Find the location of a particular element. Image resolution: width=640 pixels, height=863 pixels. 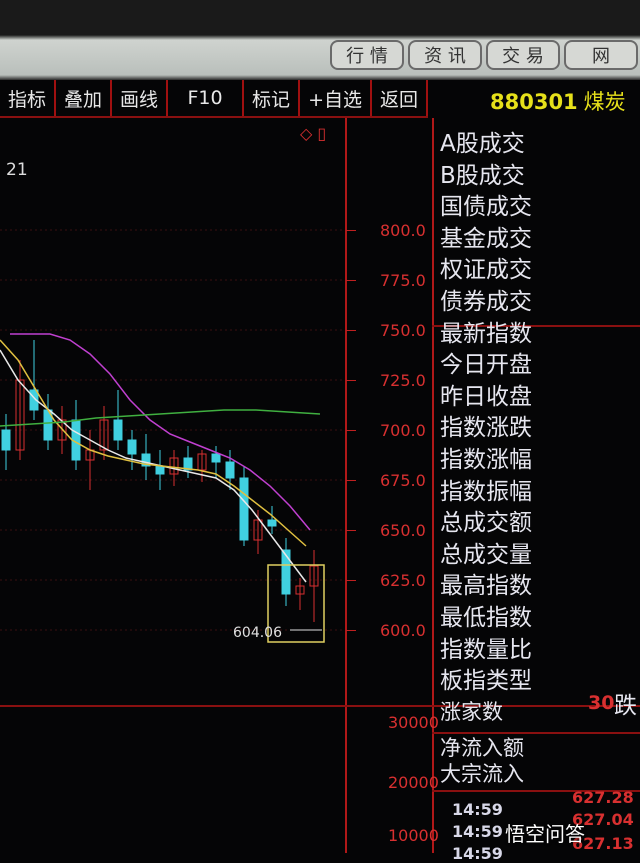

info-item: 权证成交 is located at coordinates (486, 270).